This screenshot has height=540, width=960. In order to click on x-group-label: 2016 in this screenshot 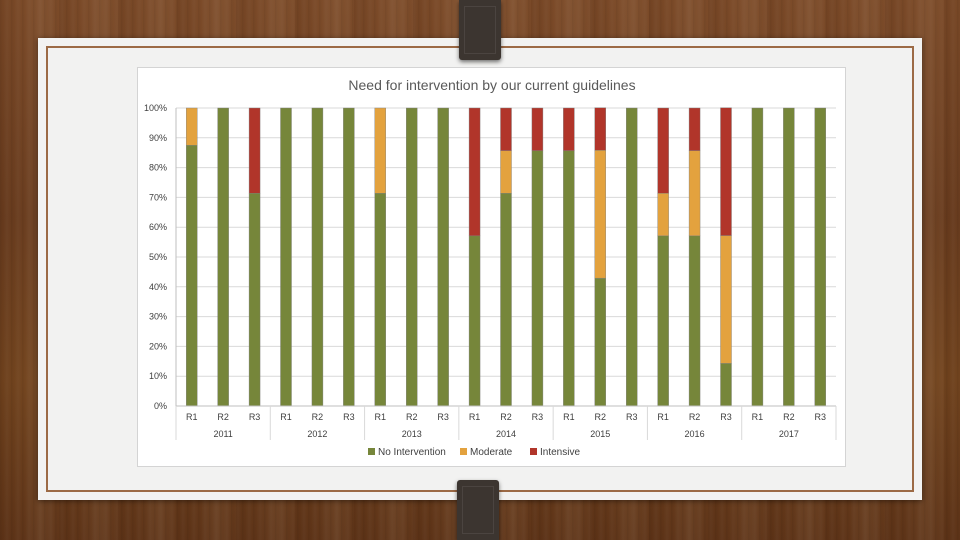, I will do `click(695, 434)`.